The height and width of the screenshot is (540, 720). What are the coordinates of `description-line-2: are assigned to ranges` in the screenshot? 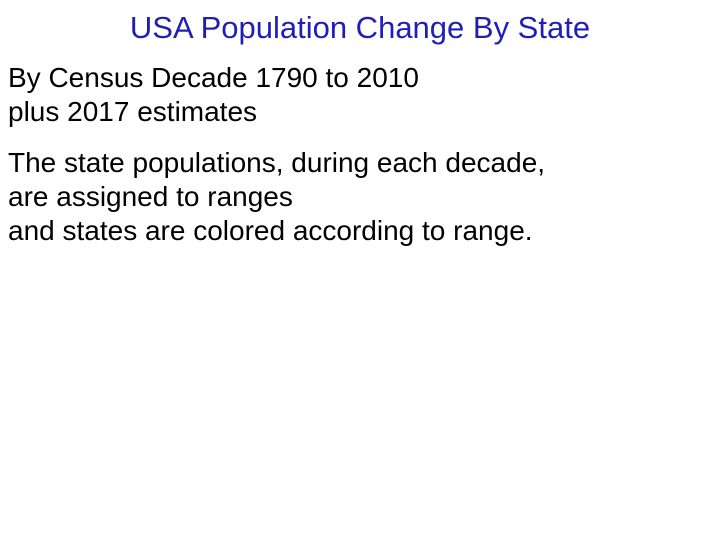 It's located at (150, 196).